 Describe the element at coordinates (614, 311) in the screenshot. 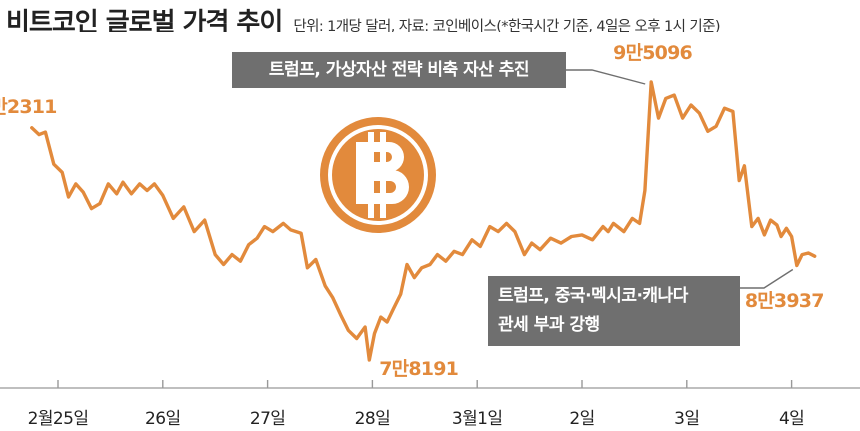

I see `annotation-mid: 트럼프, 중국·멕시코·캐나다 관세 부과 강행` at that location.